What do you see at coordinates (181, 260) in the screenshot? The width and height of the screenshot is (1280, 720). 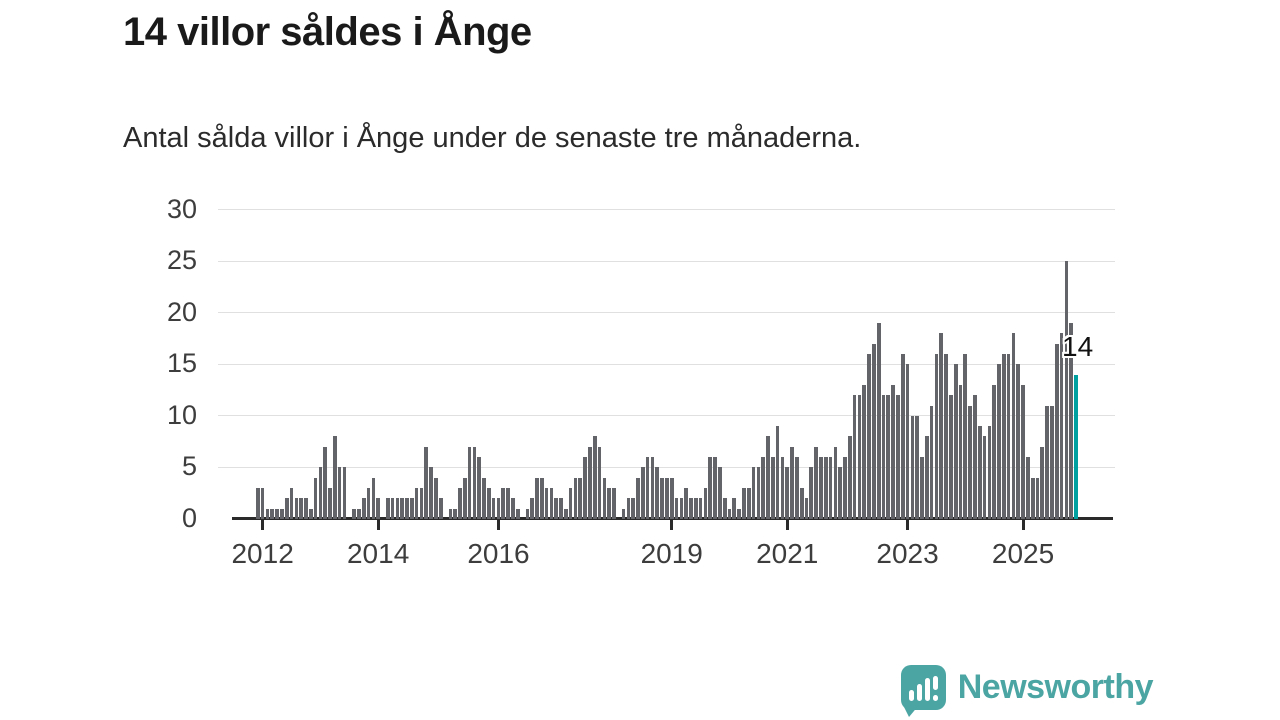 I see `y-axis-tick-label: 25` at bounding box center [181, 260].